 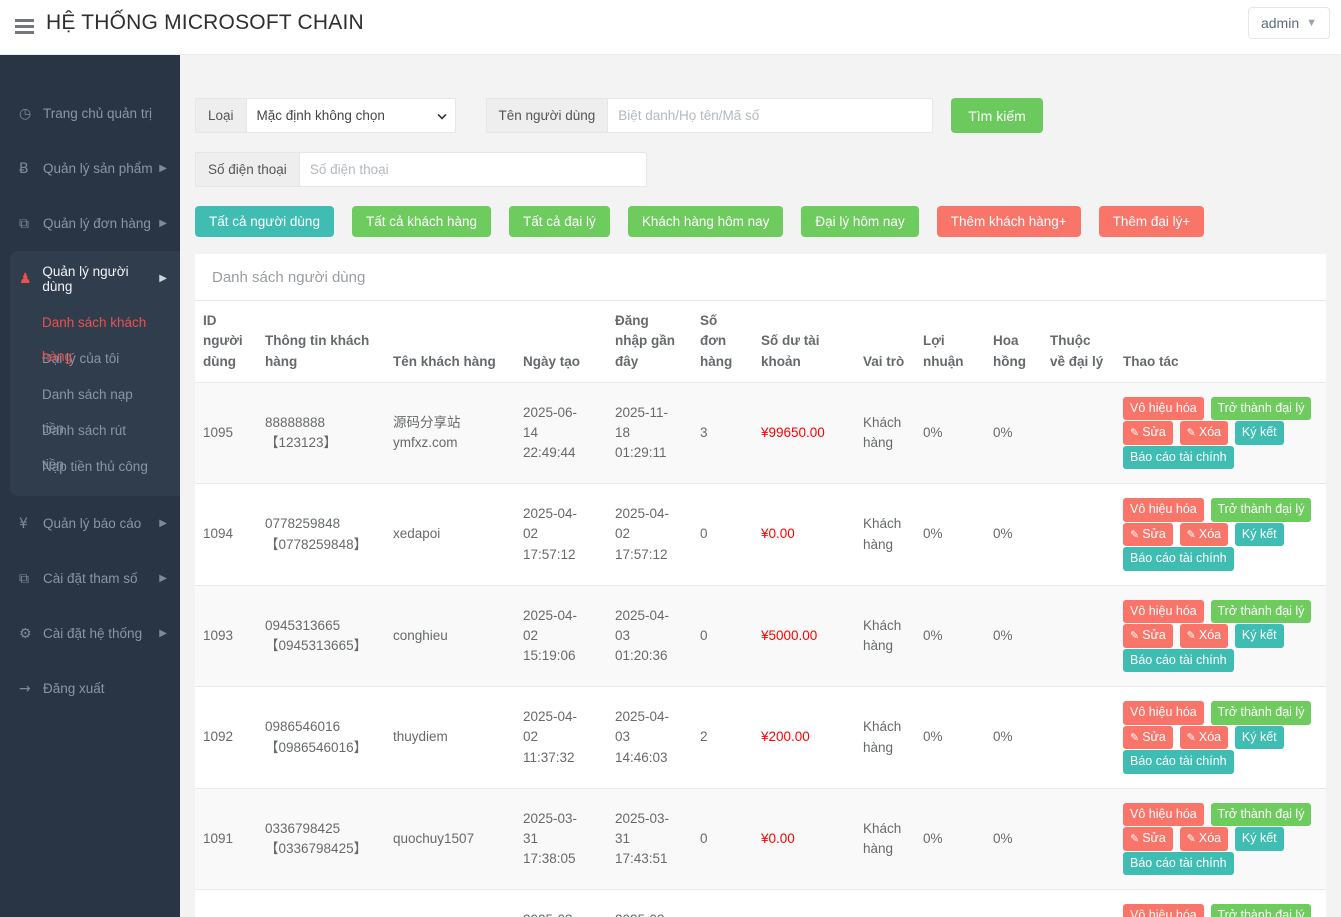 What do you see at coordinates (950, 433) in the screenshot?
I see `cell-profit: 0%` at bounding box center [950, 433].